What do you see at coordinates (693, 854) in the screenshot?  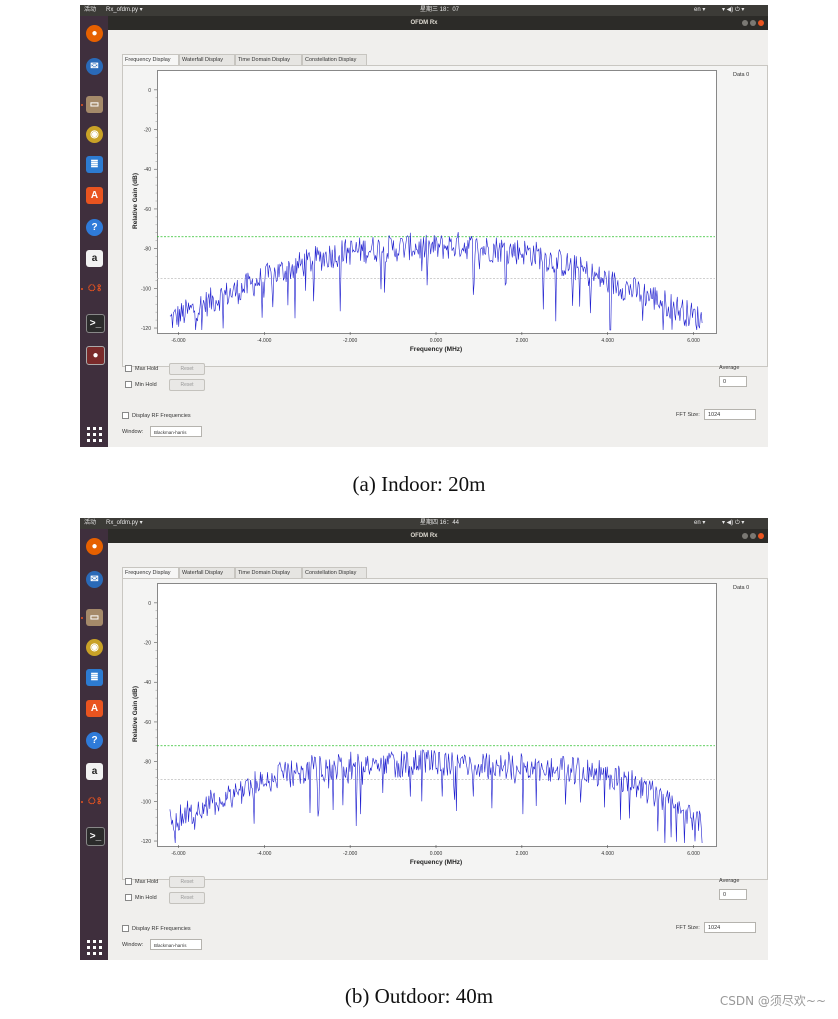 I see `x-tick-label: 6.000` at bounding box center [693, 854].